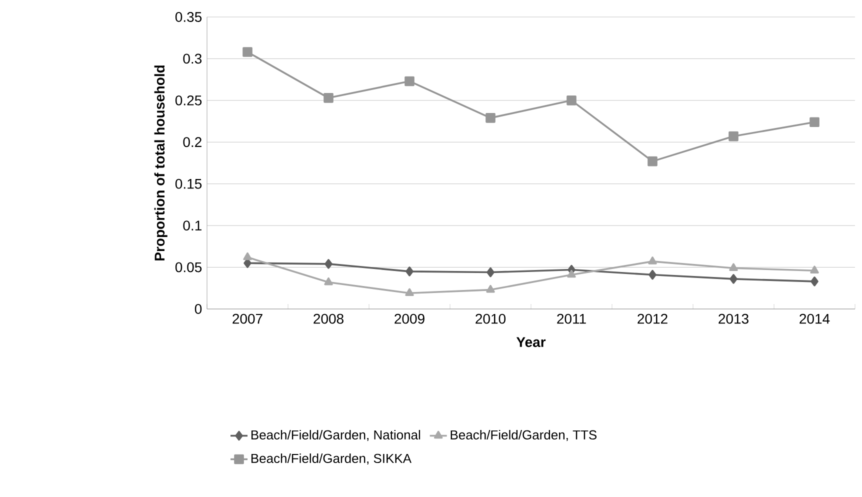 The image size is (862, 497). What do you see at coordinates (531, 342) in the screenshot?
I see `x-axis-title: Year` at bounding box center [531, 342].